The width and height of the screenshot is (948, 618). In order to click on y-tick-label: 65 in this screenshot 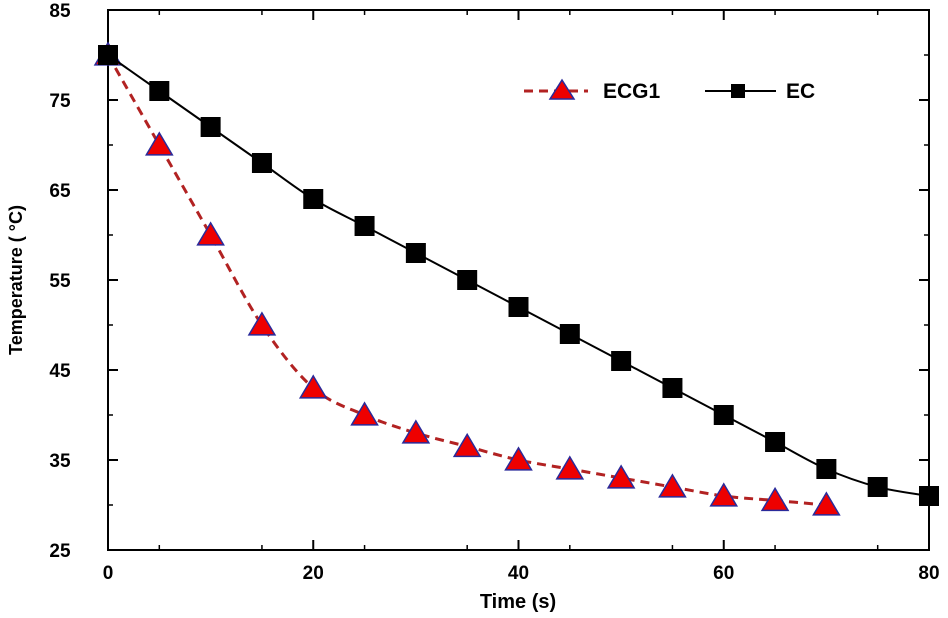, I will do `click(60, 191)`.